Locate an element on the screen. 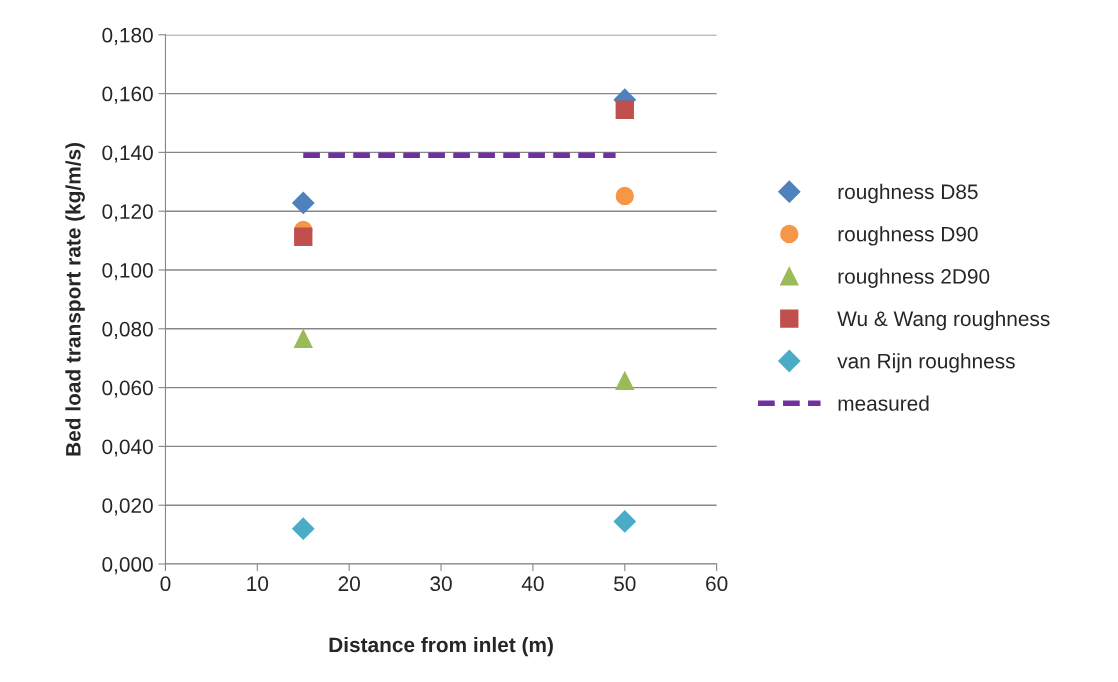 The height and width of the screenshot is (682, 1118). y-tick-label: 0,060 is located at coordinates (127, 389).